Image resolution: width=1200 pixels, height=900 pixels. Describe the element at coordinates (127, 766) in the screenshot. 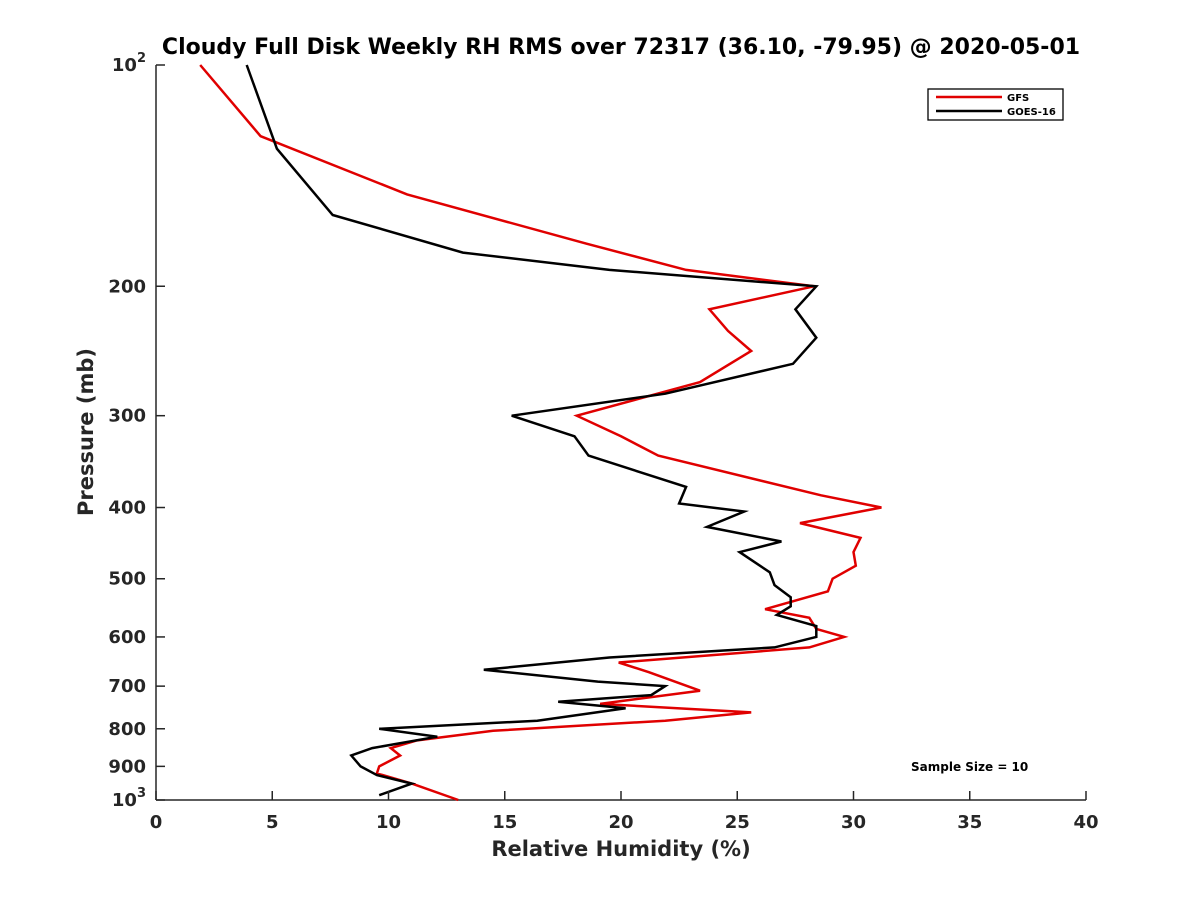

I see `y-tick-label: 900` at that location.